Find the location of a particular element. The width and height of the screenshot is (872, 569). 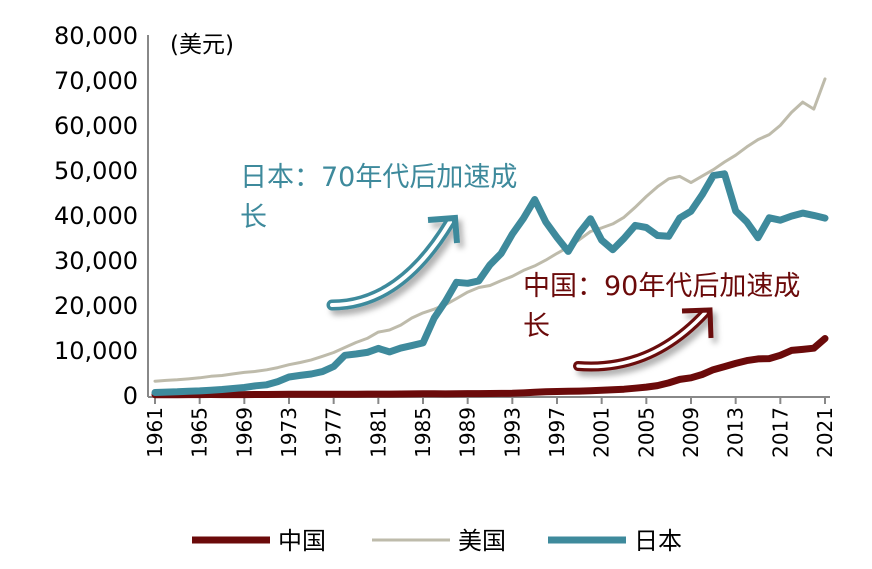

x-tick-label: 2009 is located at coordinates (691, 432).